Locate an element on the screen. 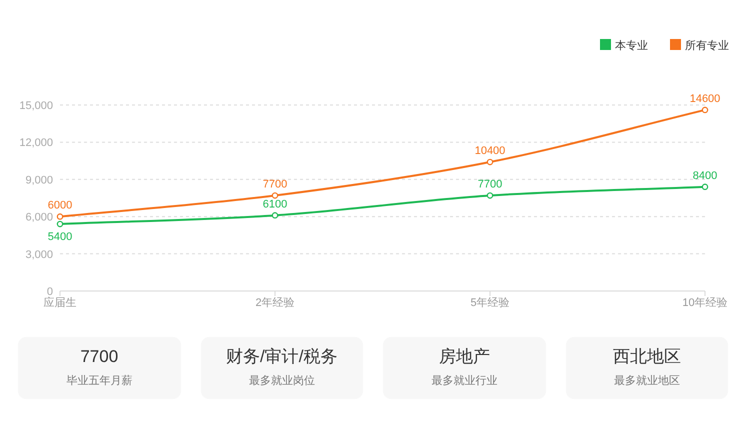 The height and width of the screenshot is (432, 746). y-tick-label: 12,000 is located at coordinates (36, 143).